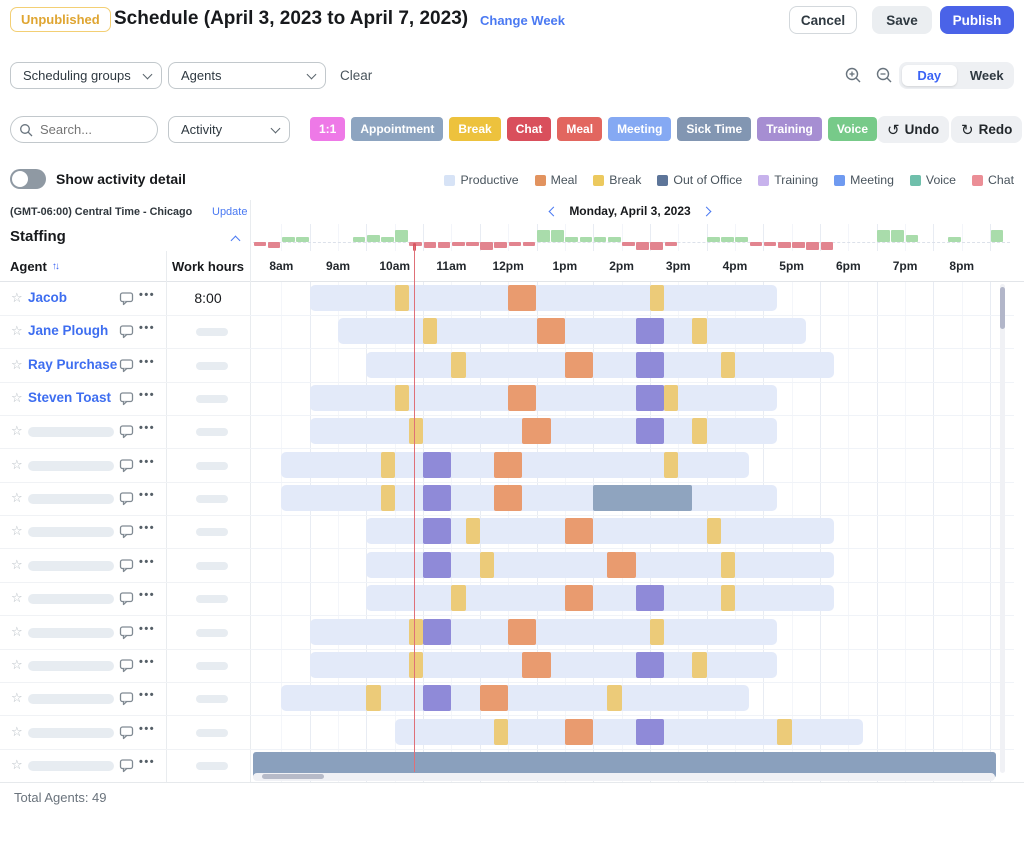 The image size is (1024, 853). What do you see at coordinates (852, 129) in the screenshot?
I see `activity-tag-voice: Voice` at bounding box center [852, 129].